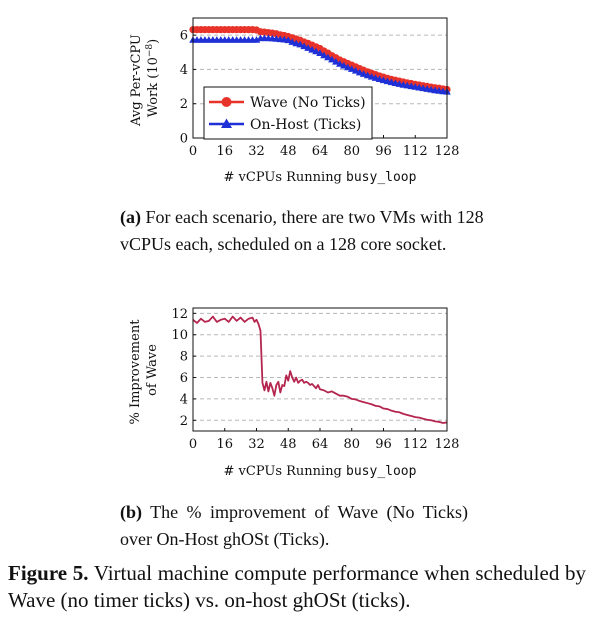 The height and width of the screenshot is (628, 606). I want to click on chart-a-legend: Wave (No Ticks) On-Host (Ticks), so click(288, 113).